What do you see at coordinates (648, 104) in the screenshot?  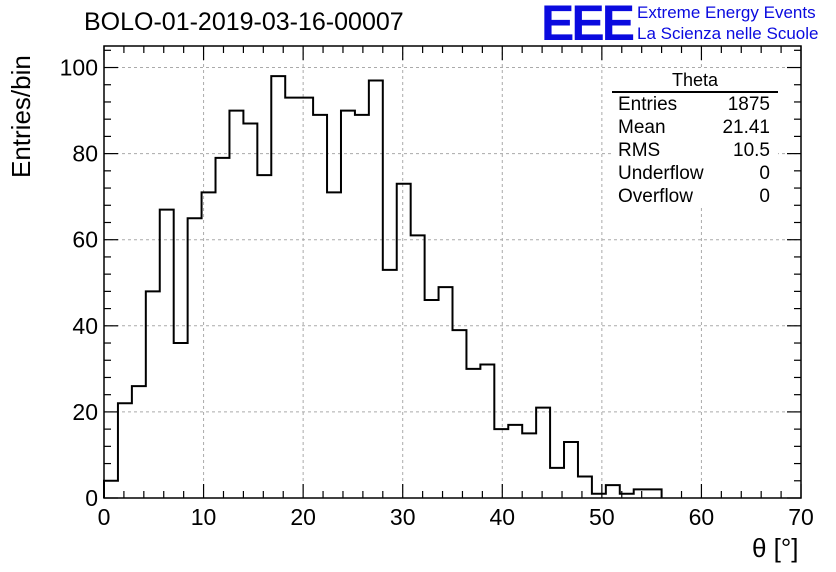 I see `stats-label: Entries` at bounding box center [648, 104].